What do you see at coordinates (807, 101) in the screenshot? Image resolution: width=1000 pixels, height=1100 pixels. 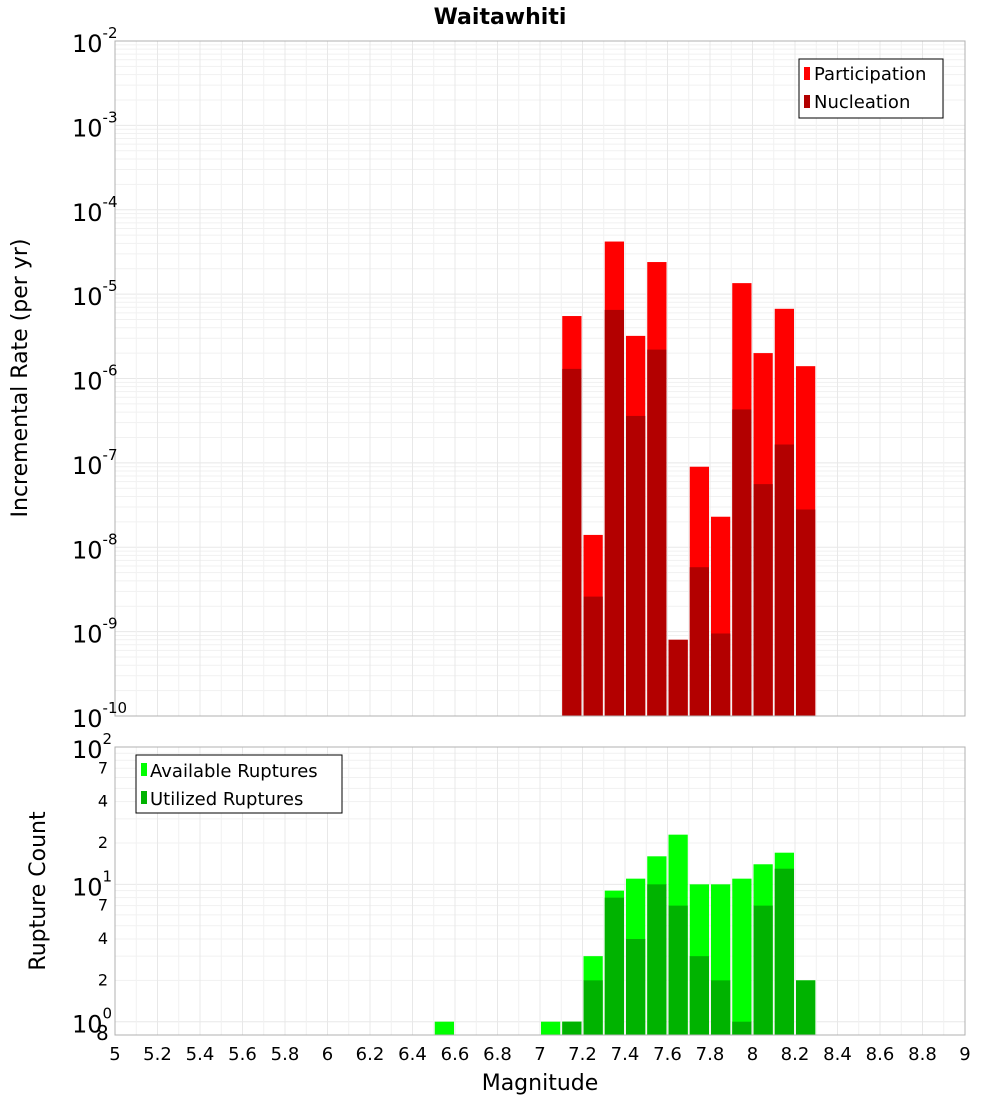 I see `legend-nucleation-swatch` at bounding box center [807, 101].